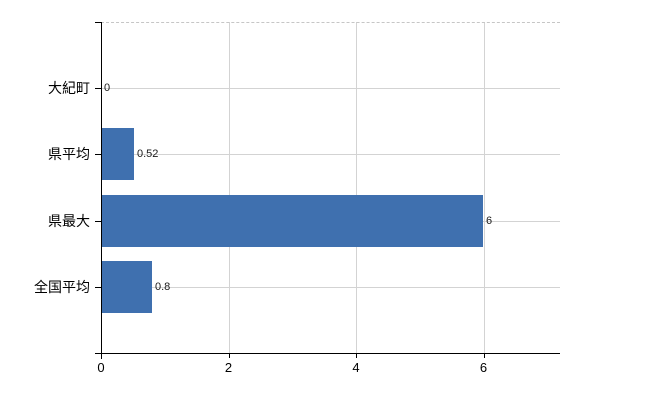 The width and height of the screenshot is (650, 400). Describe the element at coordinates (107, 88) in the screenshot. I see `bar-value-label: 0` at that location.